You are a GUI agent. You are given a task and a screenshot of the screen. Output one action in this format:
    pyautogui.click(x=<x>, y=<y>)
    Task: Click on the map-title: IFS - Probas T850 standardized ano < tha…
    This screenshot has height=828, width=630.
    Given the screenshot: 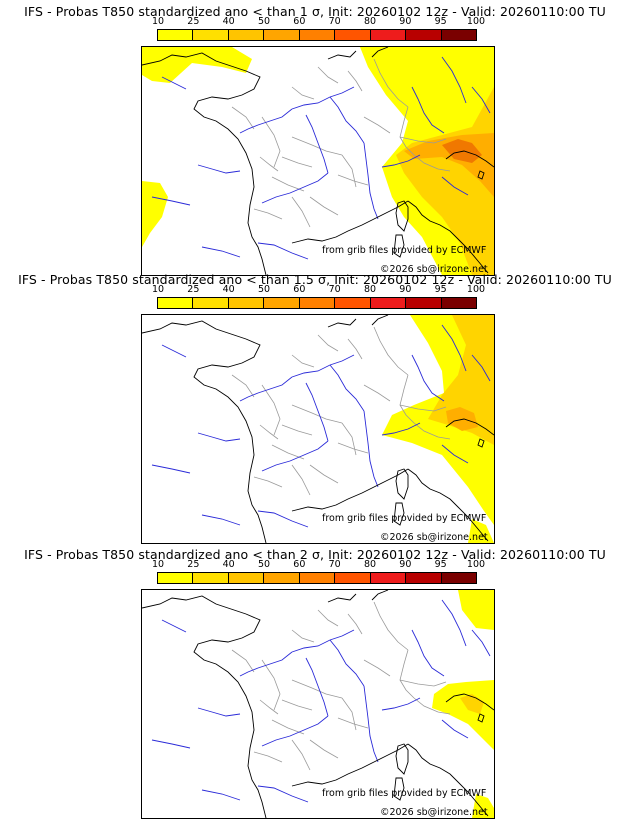 What is the action you would take?
    pyautogui.click(x=315, y=11)
    